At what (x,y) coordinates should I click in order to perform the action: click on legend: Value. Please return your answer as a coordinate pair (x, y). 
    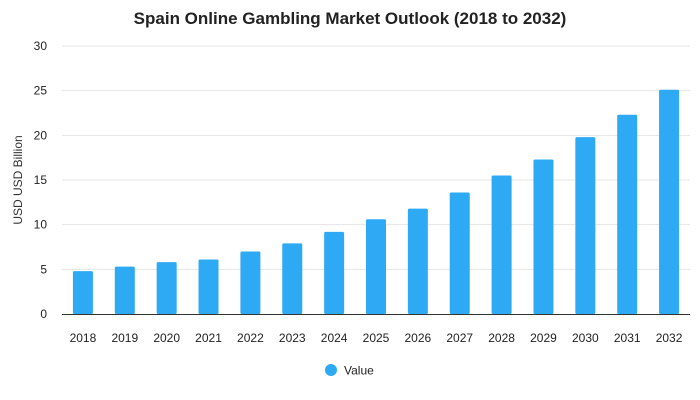
    Looking at the image, I should click on (349, 371).